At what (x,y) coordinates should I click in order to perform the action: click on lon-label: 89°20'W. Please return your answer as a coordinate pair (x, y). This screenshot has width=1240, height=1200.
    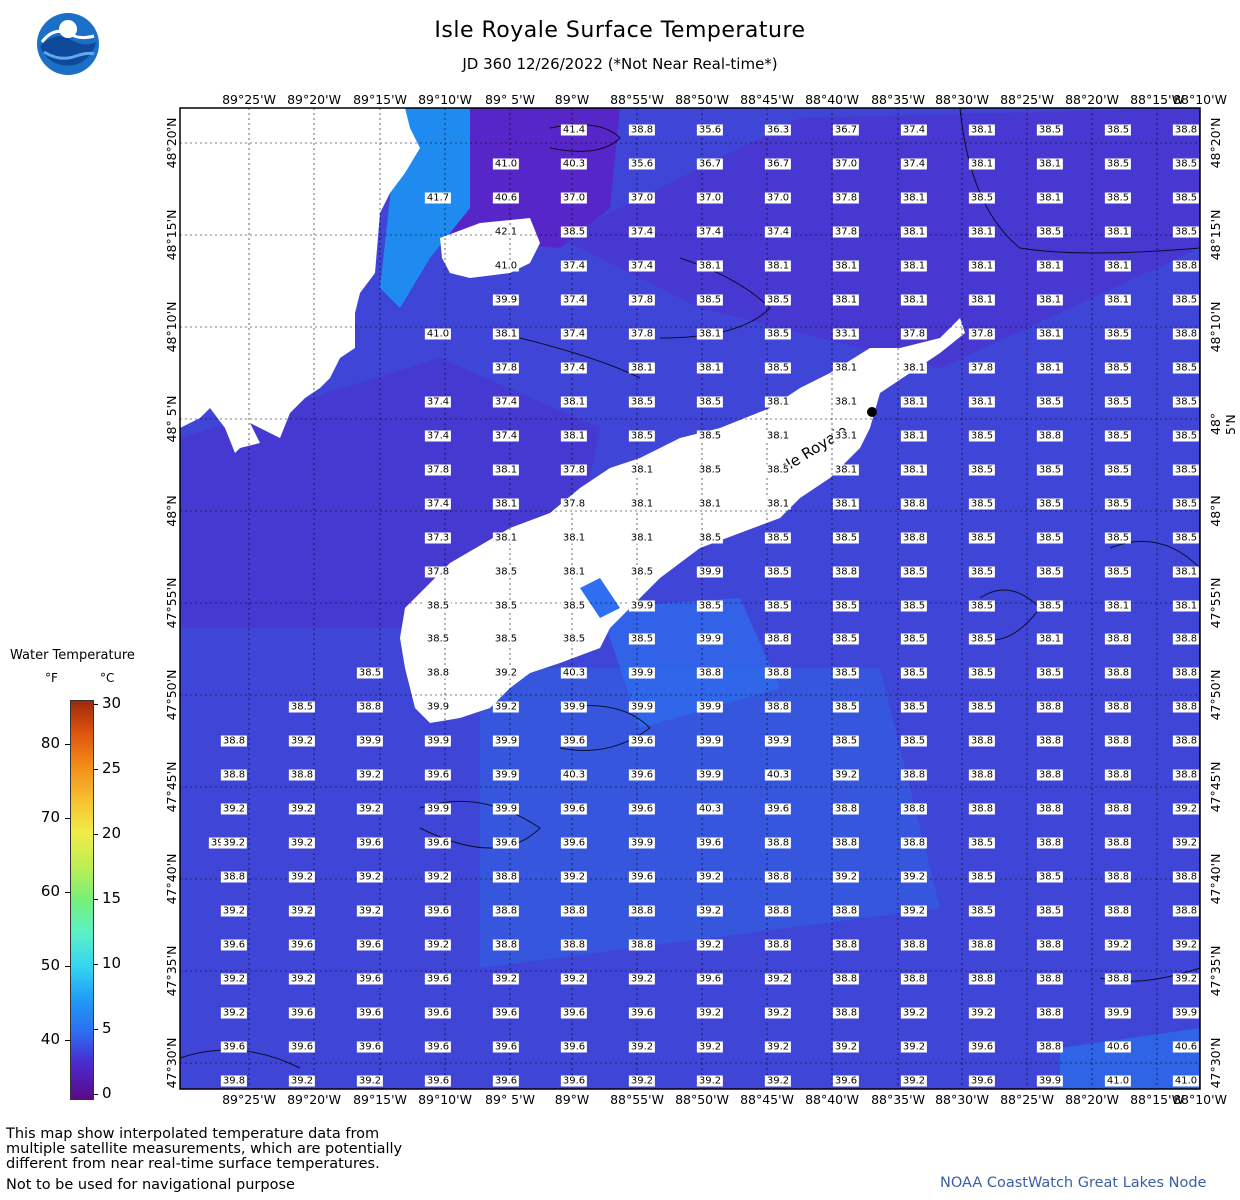
    Looking at the image, I should click on (314, 1099).